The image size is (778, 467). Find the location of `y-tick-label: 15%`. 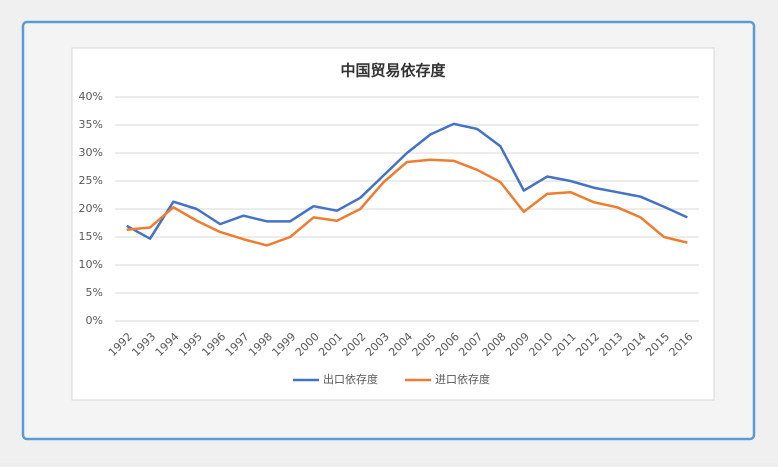

y-tick-label: 15% is located at coordinates (91, 236).